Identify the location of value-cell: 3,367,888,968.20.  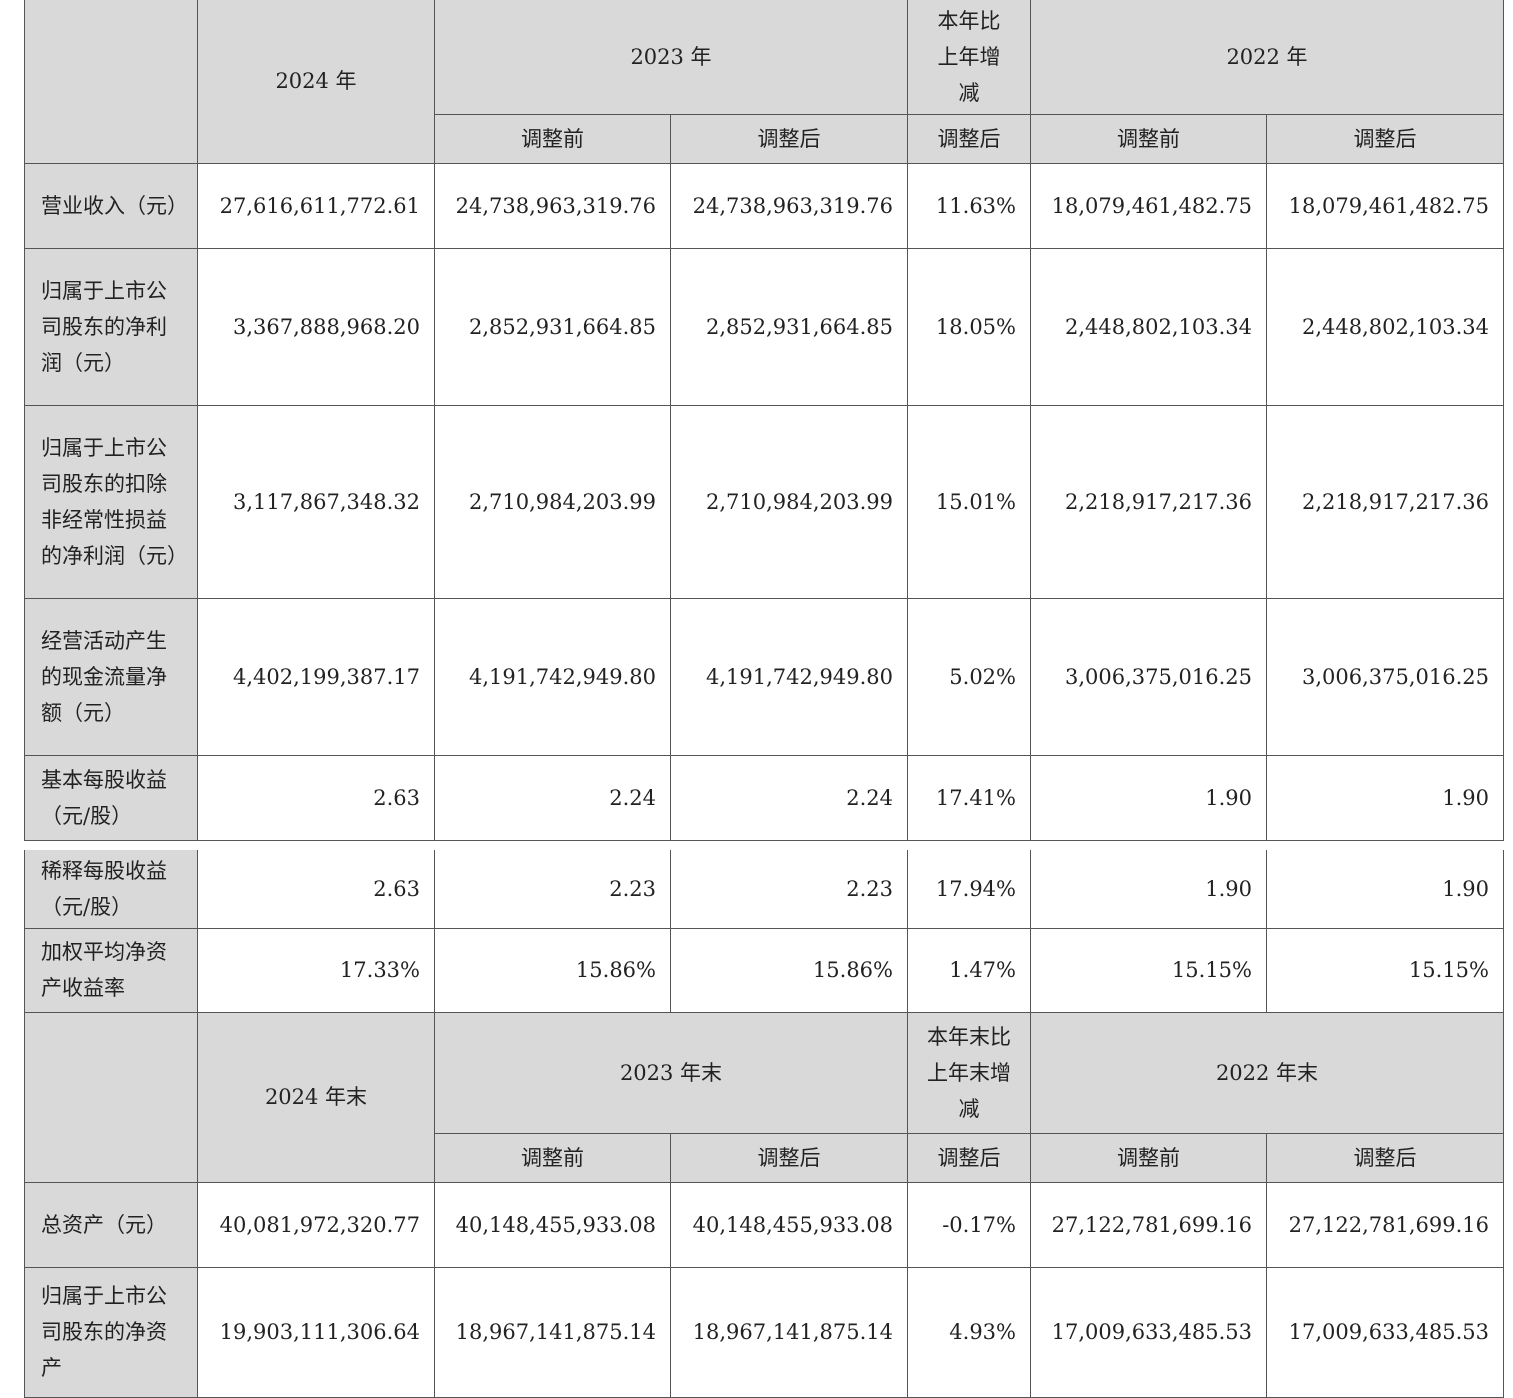
(316, 327).